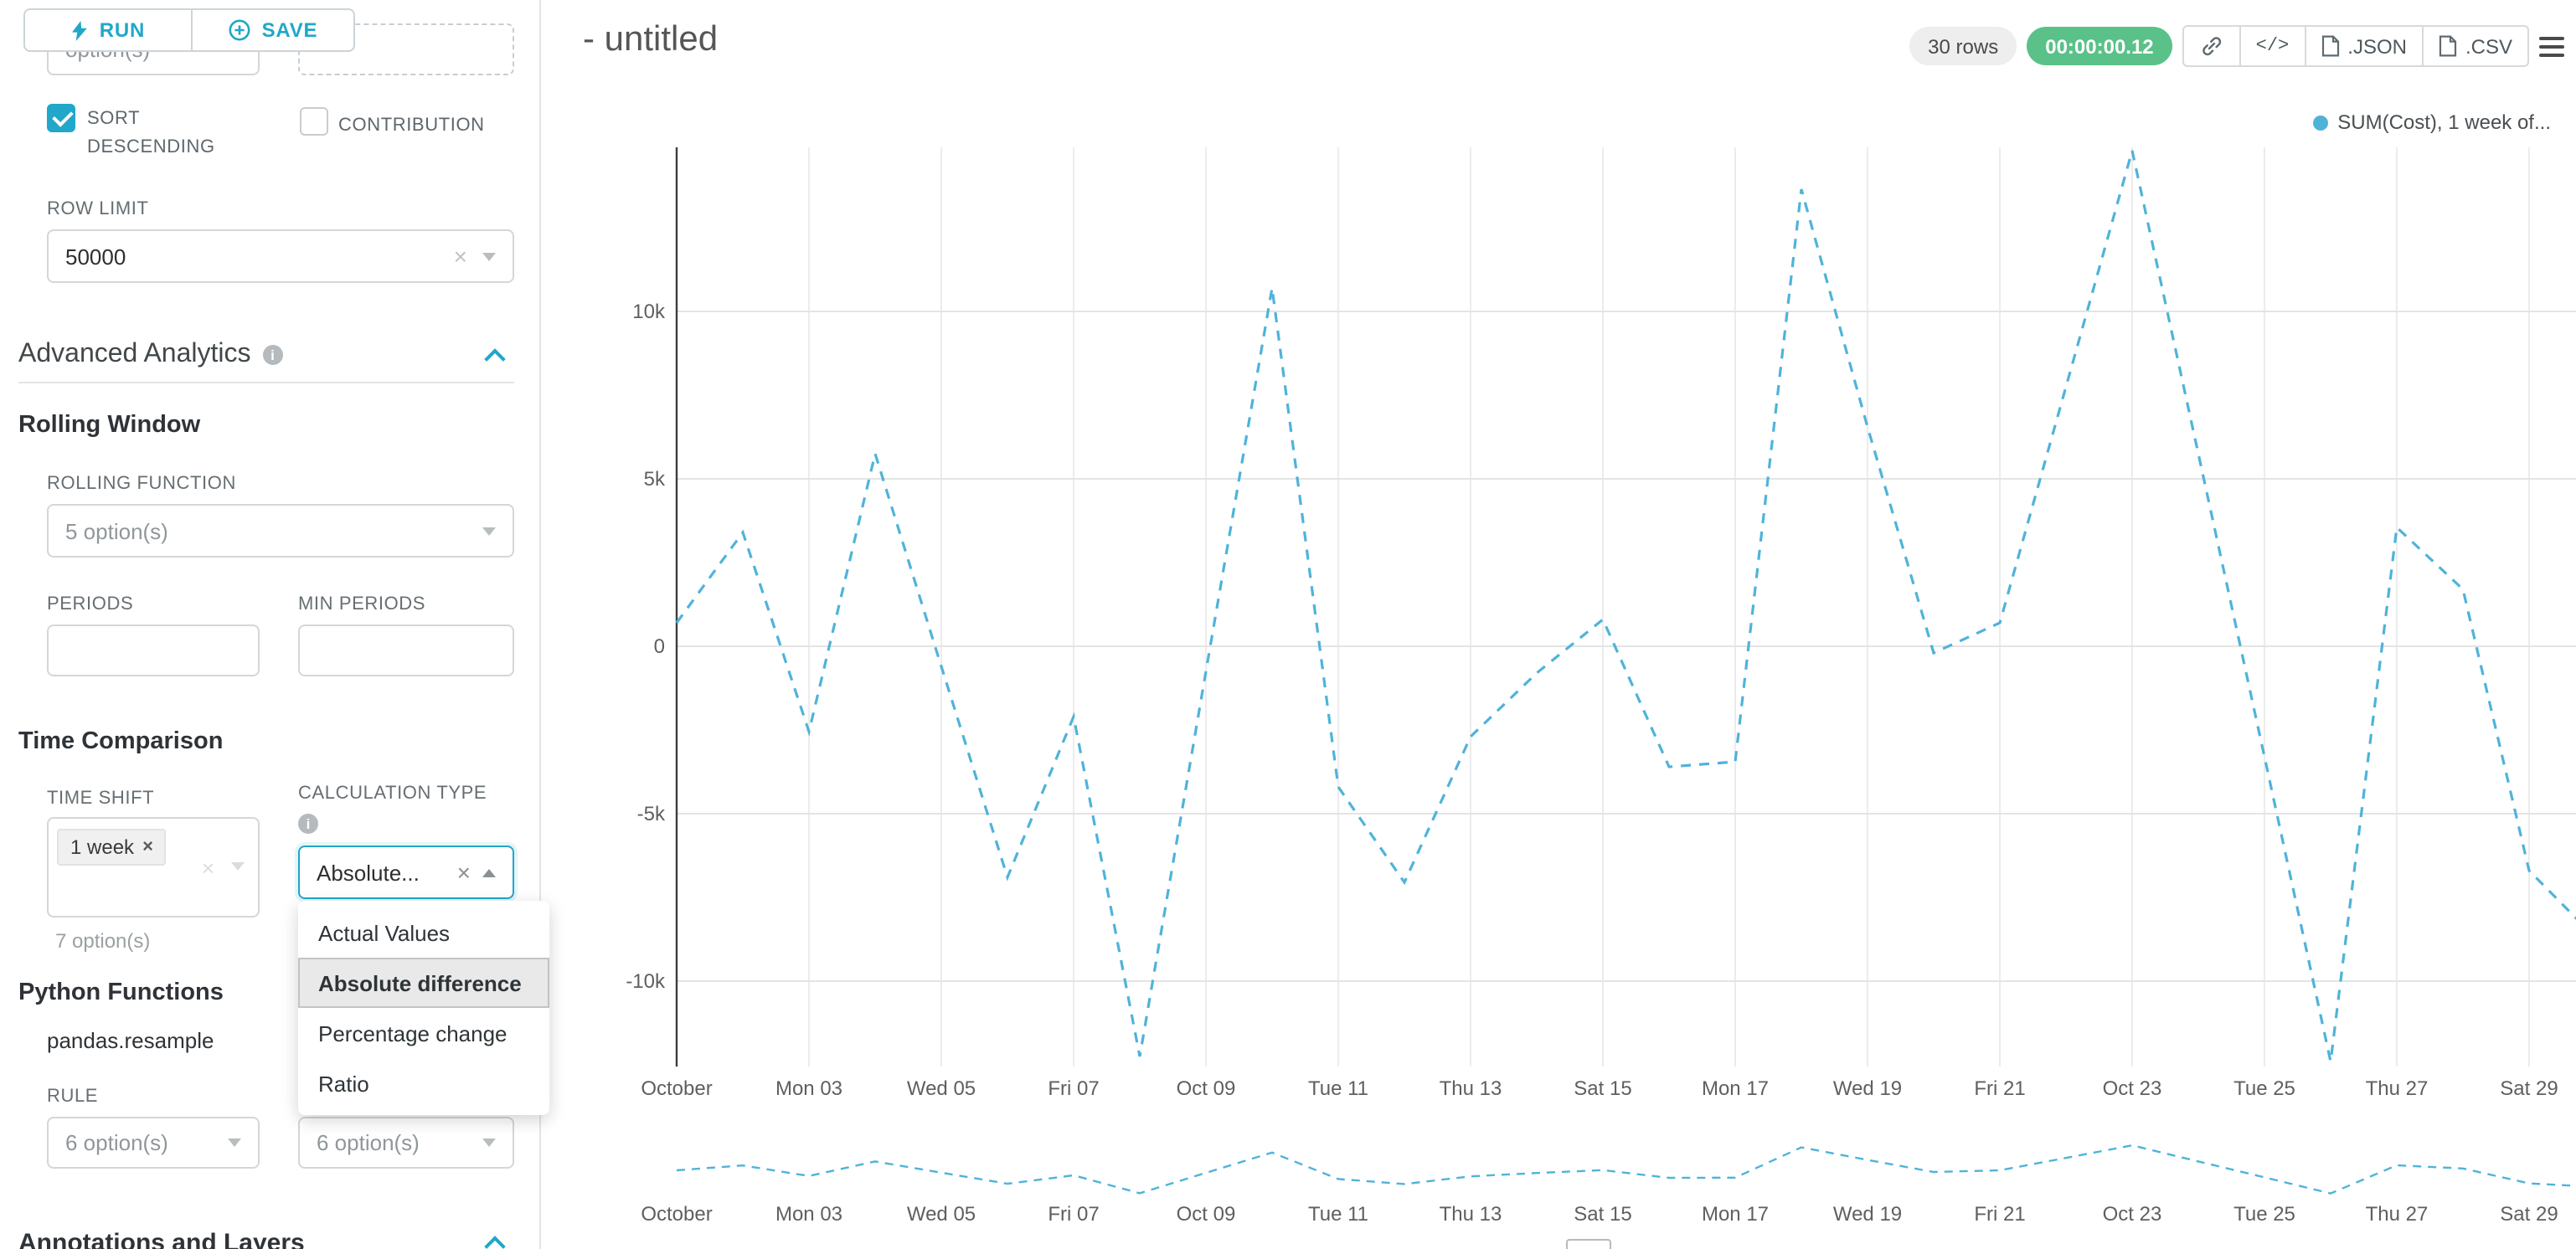 The width and height of the screenshot is (2576, 1249). Describe the element at coordinates (102, 847) in the screenshot. I see `time-shift-tag-label: 1 week` at that location.